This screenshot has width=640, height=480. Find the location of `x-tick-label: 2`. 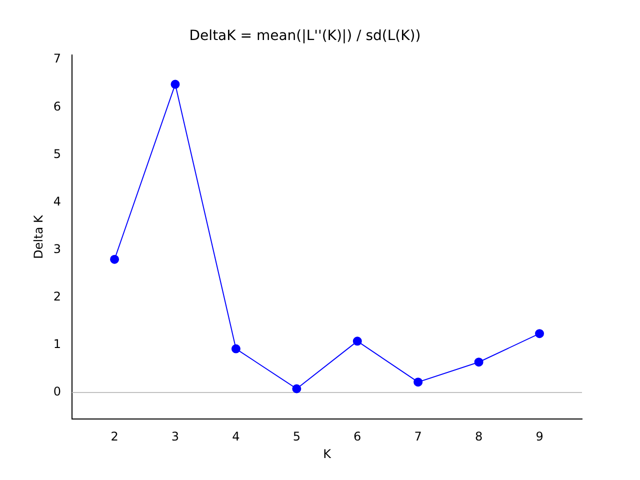

x-tick-label: 2 is located at coordinates (114, 437).